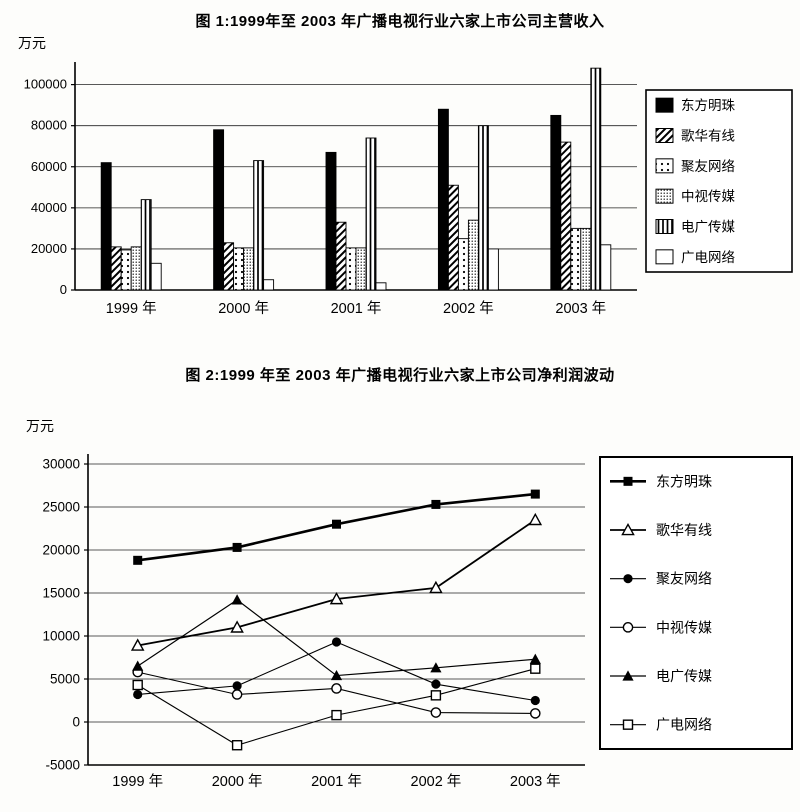 The image size is (800, 812). Describe the element at coordinates (336, 707) in the screenshot. I see `series-line` at that location.